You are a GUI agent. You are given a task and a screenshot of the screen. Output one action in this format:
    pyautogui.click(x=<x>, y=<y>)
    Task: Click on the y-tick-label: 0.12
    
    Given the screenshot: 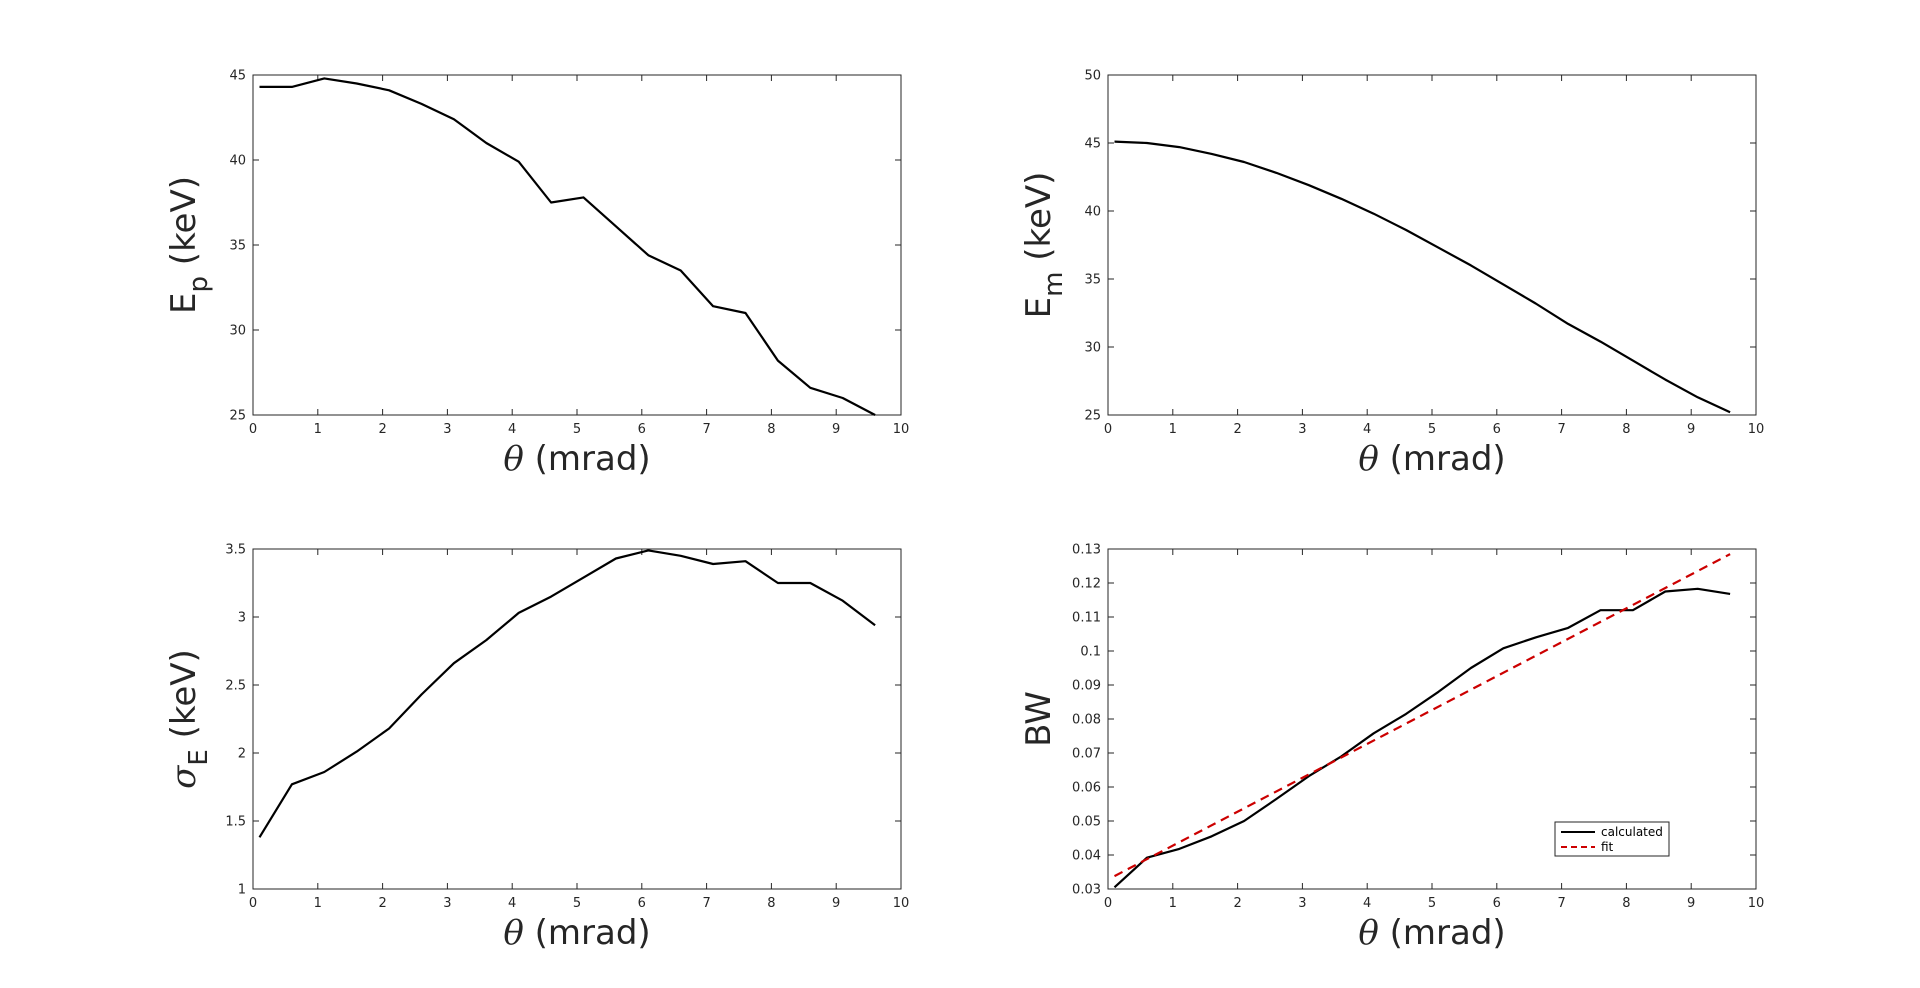 What is the action you would take?
    pyautogui.click(x=1086, y=584)
    